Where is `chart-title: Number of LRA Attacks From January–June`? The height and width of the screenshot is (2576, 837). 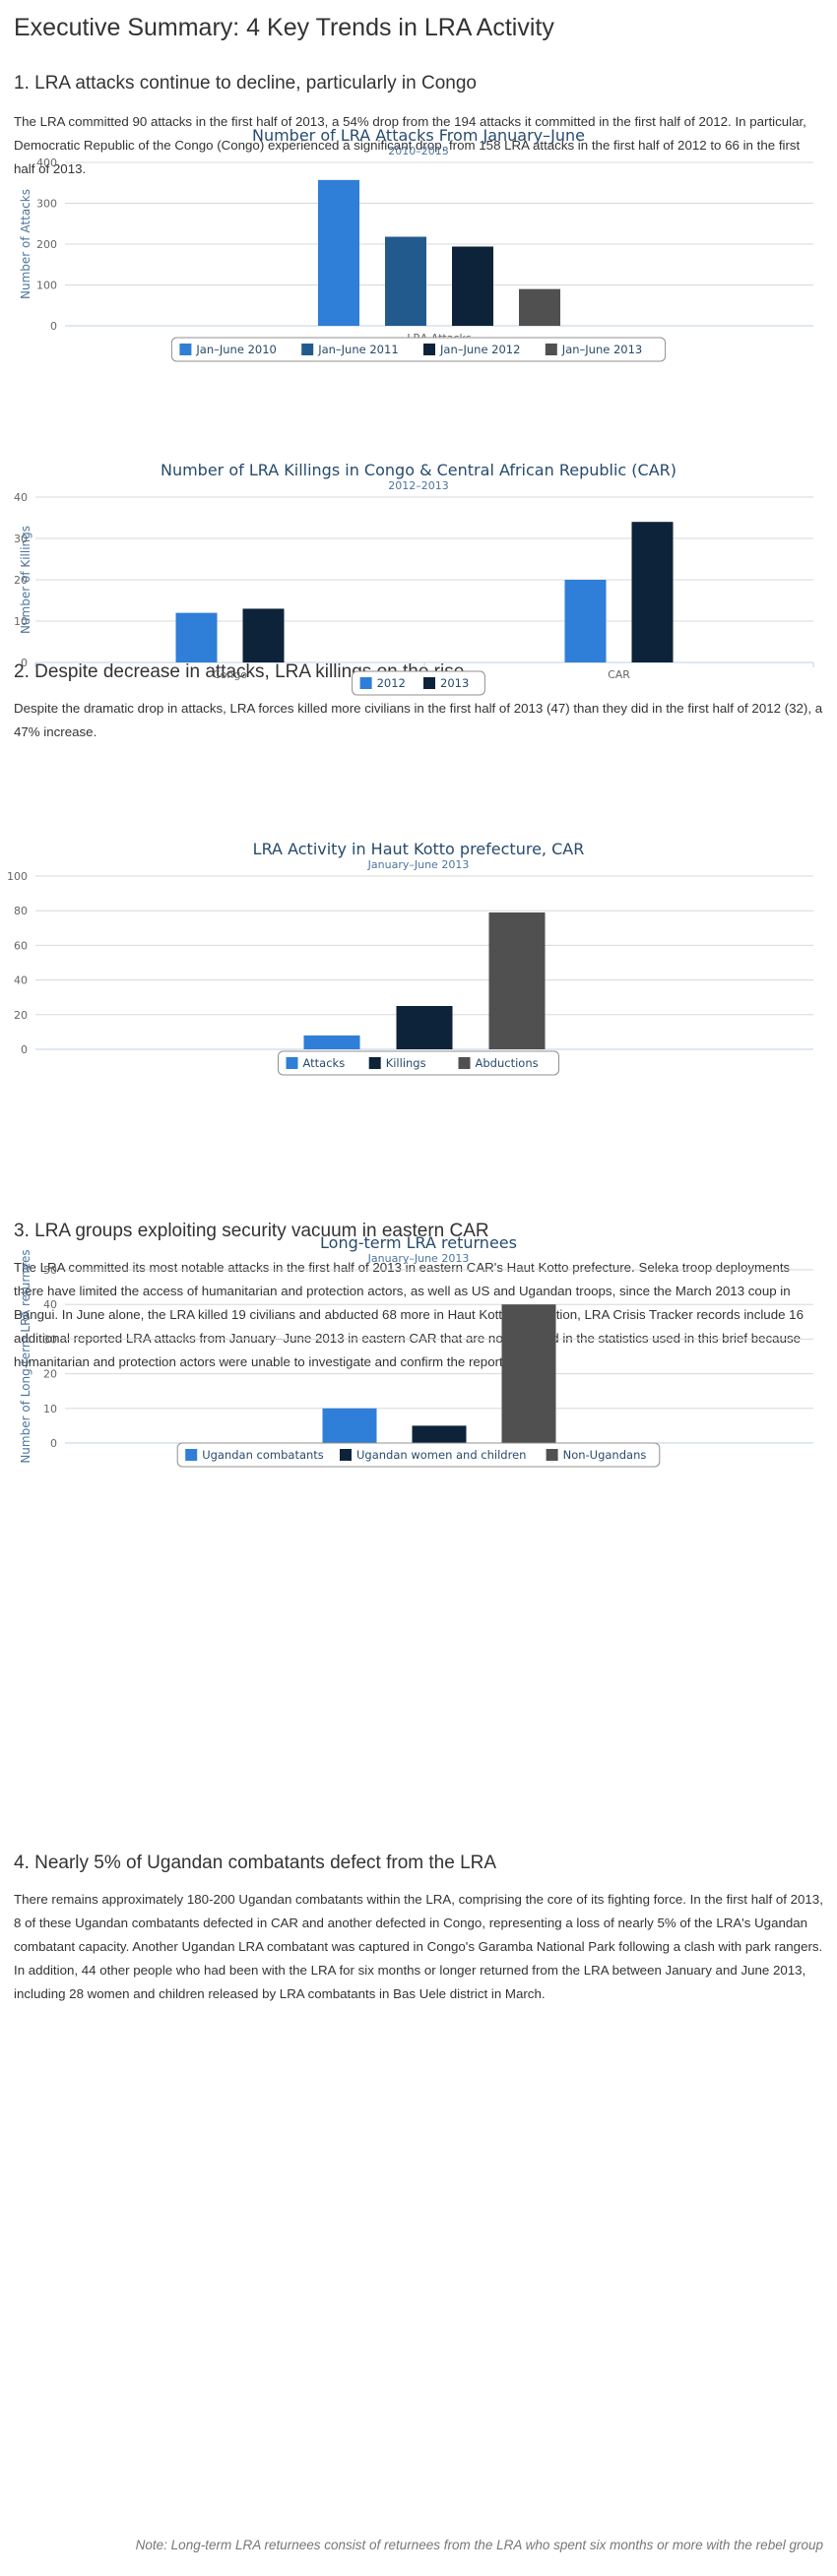
chart-title: Number of LRA Attacks From January–June is located at coordinates (418, 135).